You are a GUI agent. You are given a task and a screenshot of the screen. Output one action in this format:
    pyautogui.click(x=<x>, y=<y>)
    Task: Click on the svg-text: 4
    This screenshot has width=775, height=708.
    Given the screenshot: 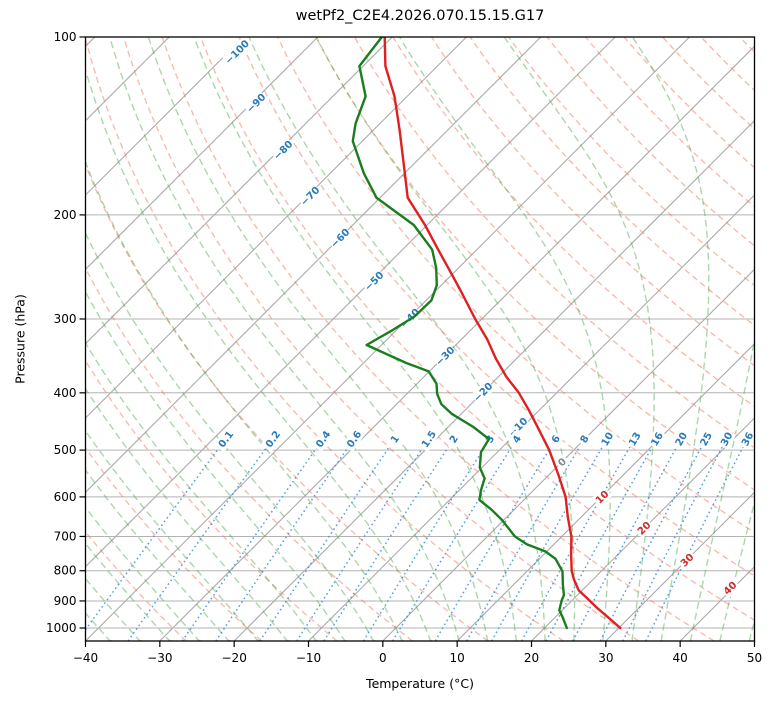 What is the action you would take?
    pyautogui.click(x=517, y=440)
    